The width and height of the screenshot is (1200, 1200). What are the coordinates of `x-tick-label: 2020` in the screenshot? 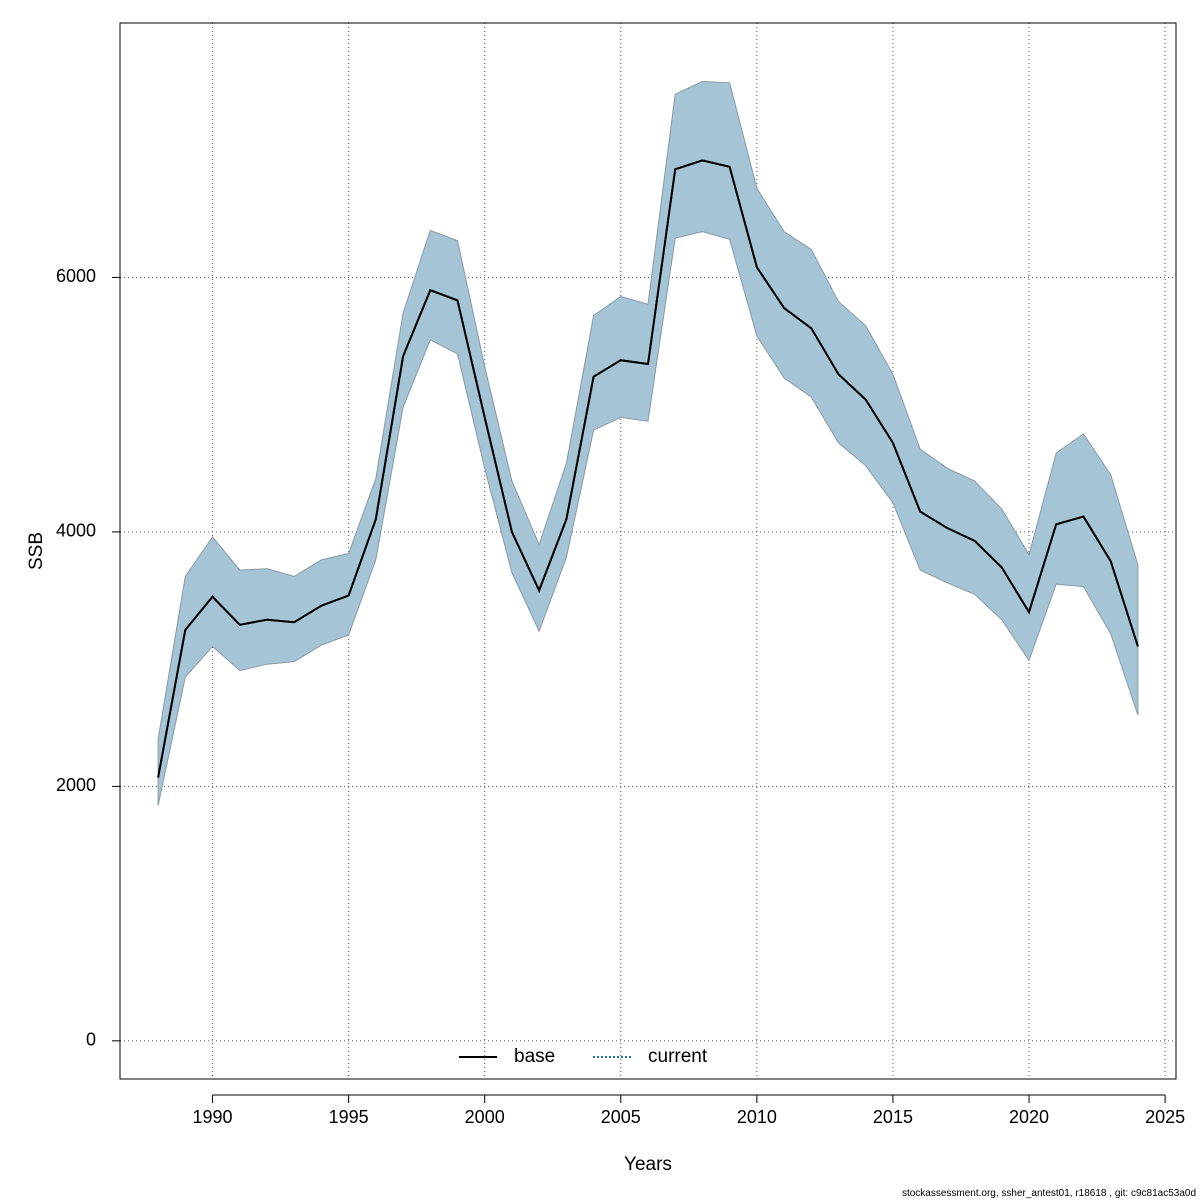 It's located at (1029, 1117).